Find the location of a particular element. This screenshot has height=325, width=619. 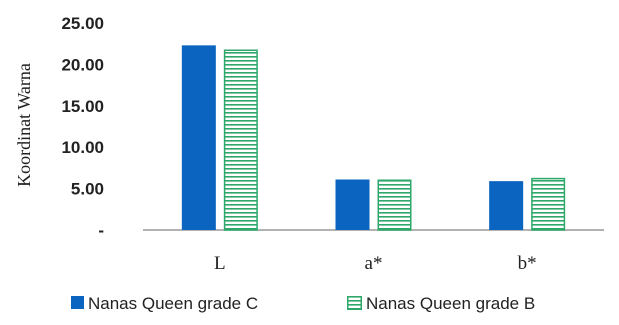

y-tick-label: 10.00 is located at coordinates (82, 147).